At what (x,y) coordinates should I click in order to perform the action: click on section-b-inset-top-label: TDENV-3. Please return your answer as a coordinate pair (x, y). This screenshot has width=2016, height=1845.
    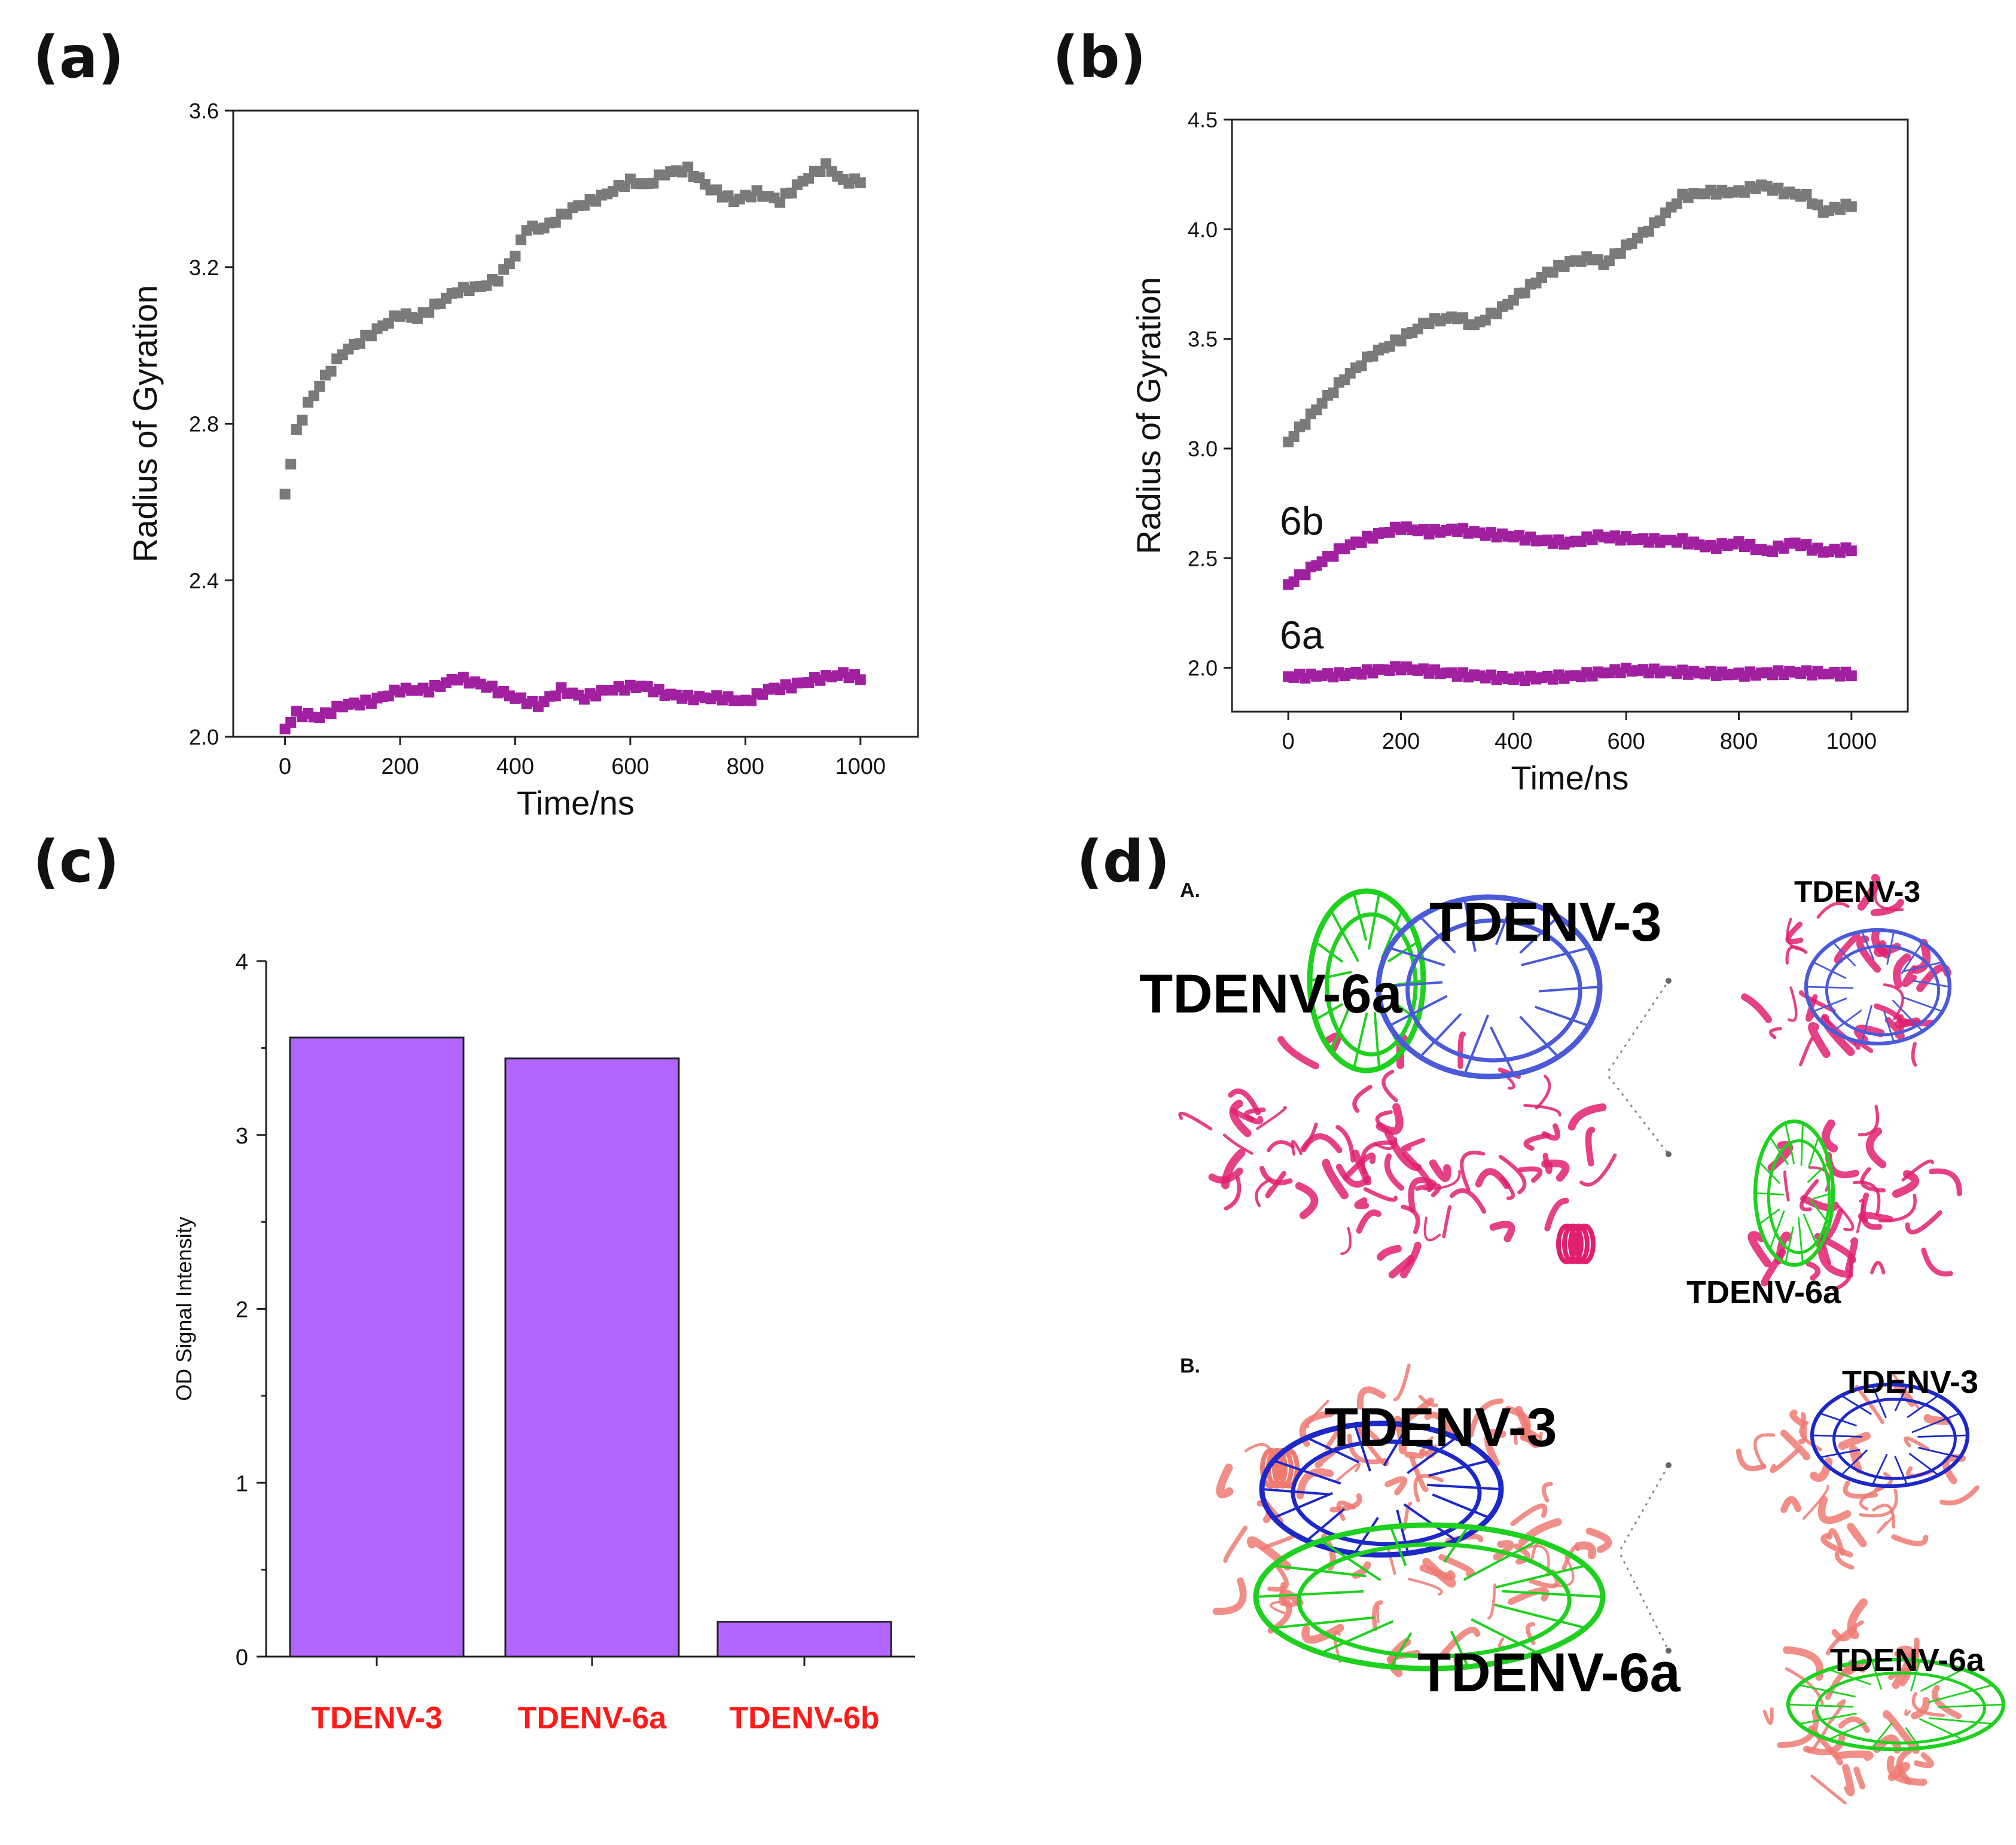
    Looking at the image, I should click on (1910, 1382).